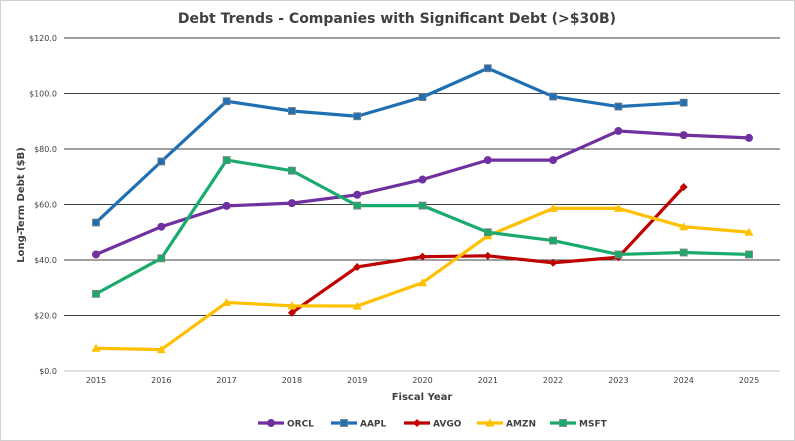 Image resolution: width=795 pixels, height=441 pixels. Describe the element at coordinates (553, 380) in the screenshot. I see `x-tick-label: 2022` at that location.